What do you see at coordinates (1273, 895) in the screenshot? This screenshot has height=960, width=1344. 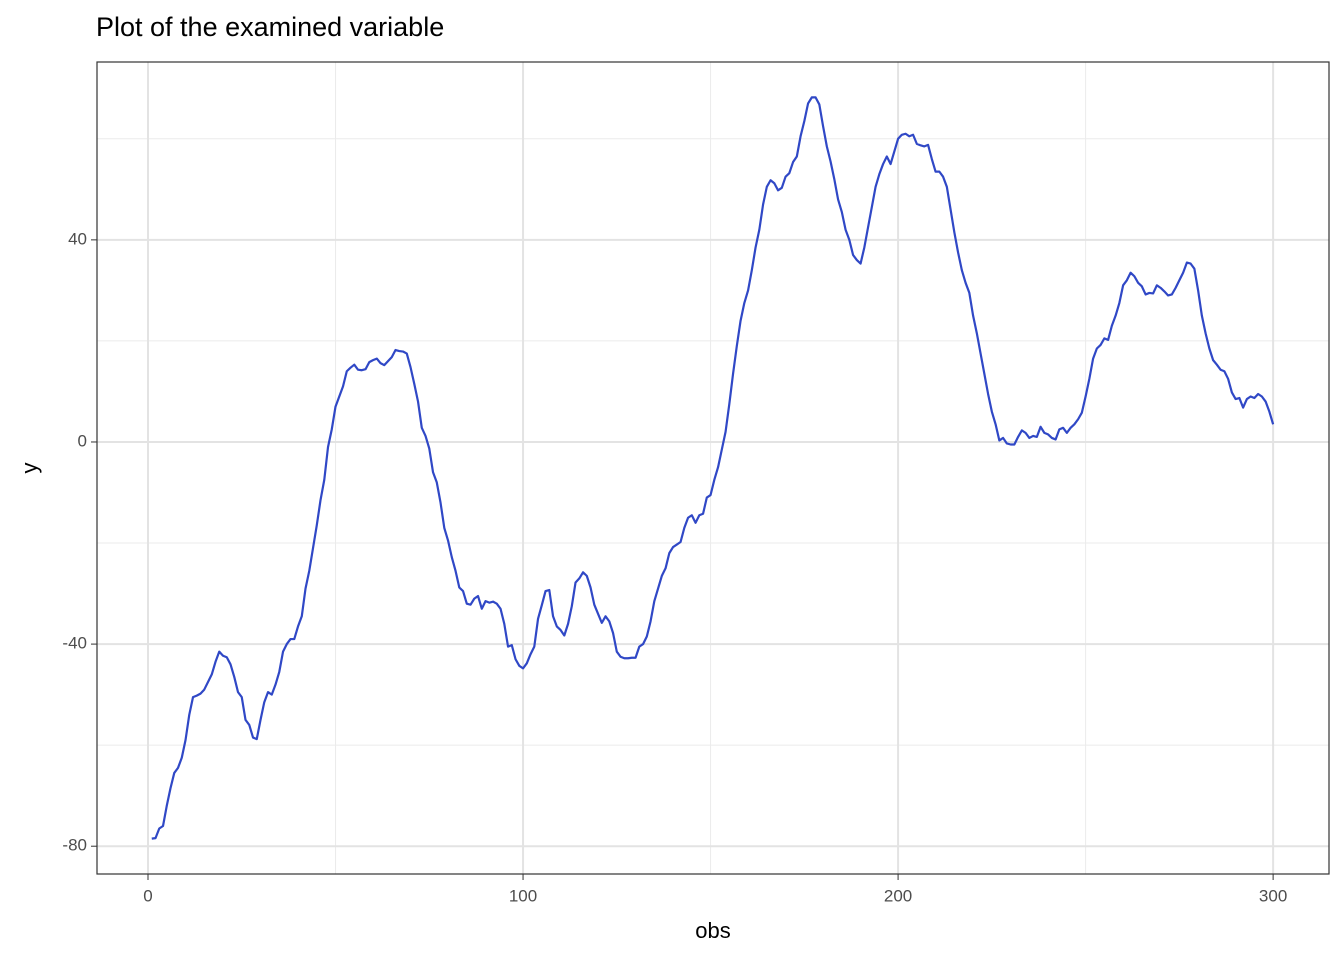 I see `x-tick-label: 300` at bounding box center [1273, 895].